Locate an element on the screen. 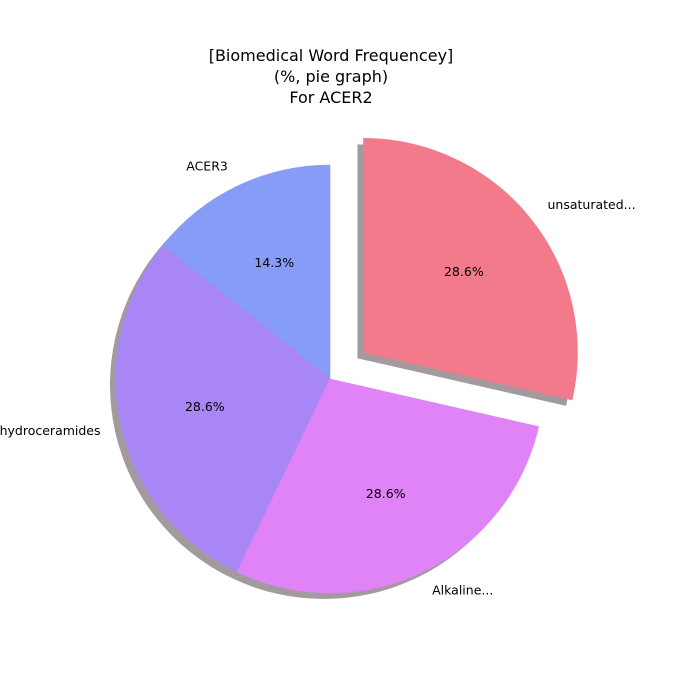 This screenshot has width=700, height=700. pct-label-dihydroceramides: 28.6% is located at coordinates (205, 406).